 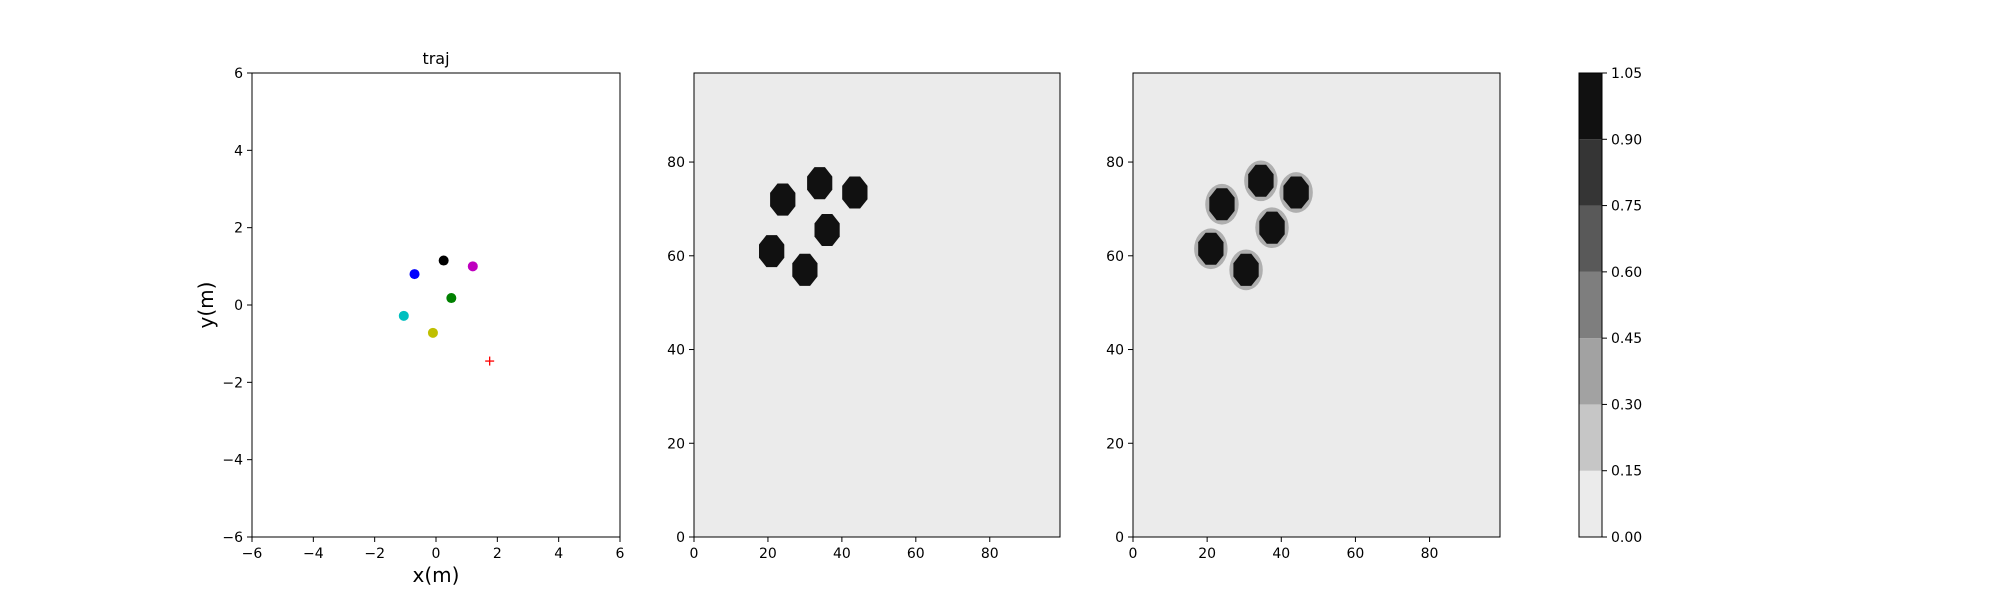 I want to click on colorbar-tick-label: 0.75, so click(x=1626, y=207).